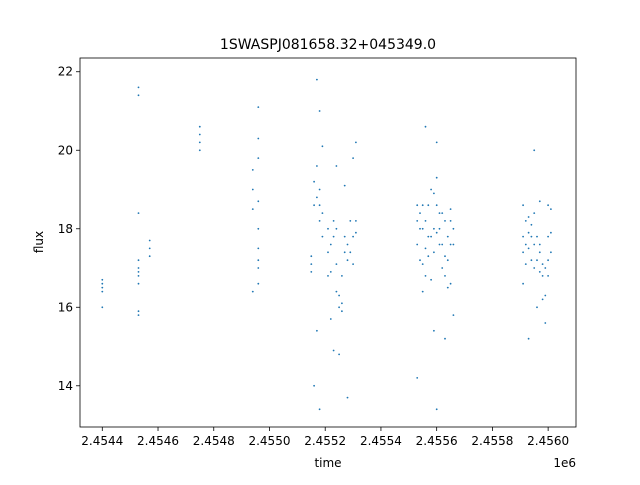 The width and height of the screenshot is (640, 485). What do you see at coordinates (158, 441) in the screenshot?
I see `x-tick-label: 2.4546` at bounding box center [158, 441].